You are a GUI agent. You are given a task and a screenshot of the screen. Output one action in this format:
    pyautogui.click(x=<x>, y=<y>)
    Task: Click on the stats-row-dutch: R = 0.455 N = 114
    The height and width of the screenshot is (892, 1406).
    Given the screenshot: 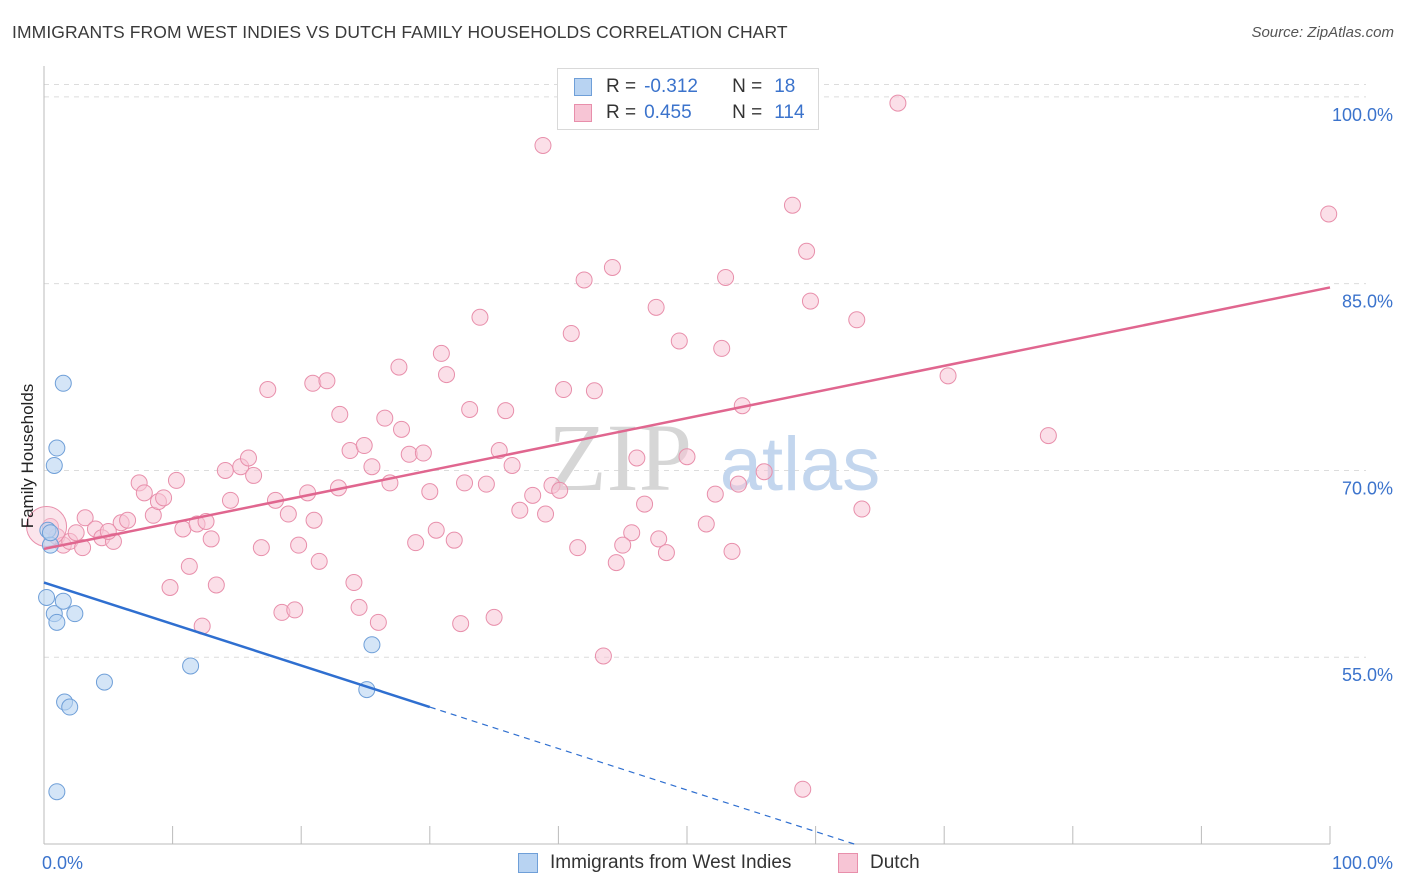 What is the action you would take?
    pyautogui.click(x=689, y=113)
    